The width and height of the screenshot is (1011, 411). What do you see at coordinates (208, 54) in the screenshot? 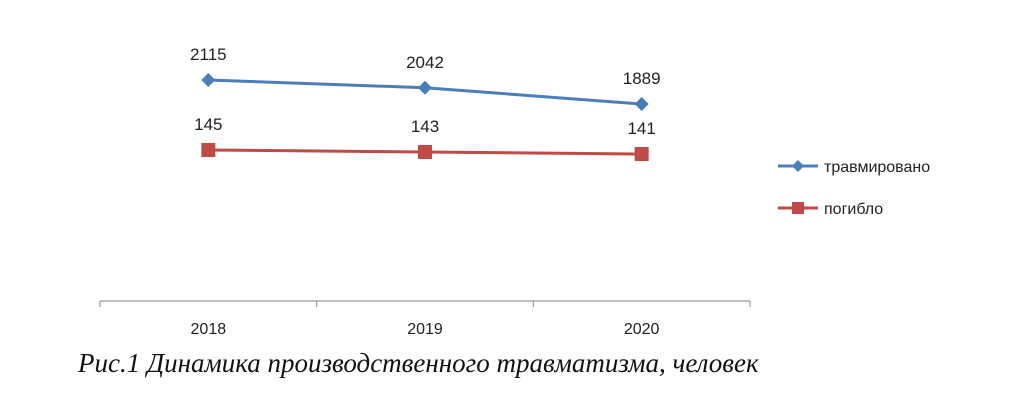
I see `data-label: 2115` at bounding box center [208, 54].